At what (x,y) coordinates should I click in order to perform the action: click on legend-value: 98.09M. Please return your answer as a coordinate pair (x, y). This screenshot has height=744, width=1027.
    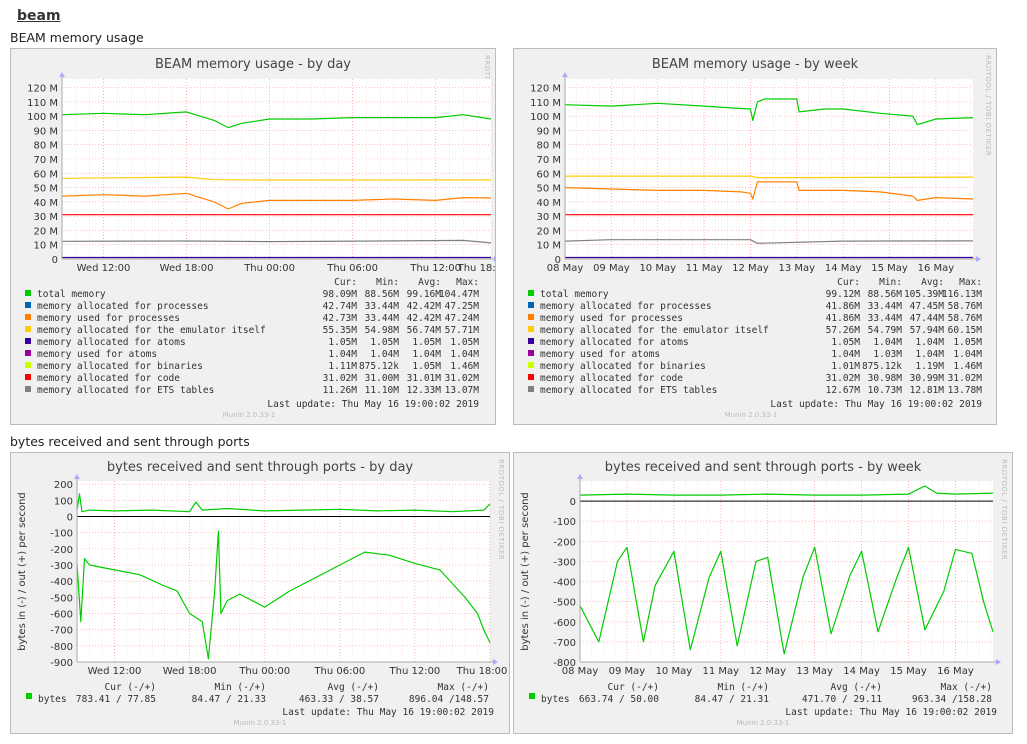
    Looking at the image, I should click on (340, 294).